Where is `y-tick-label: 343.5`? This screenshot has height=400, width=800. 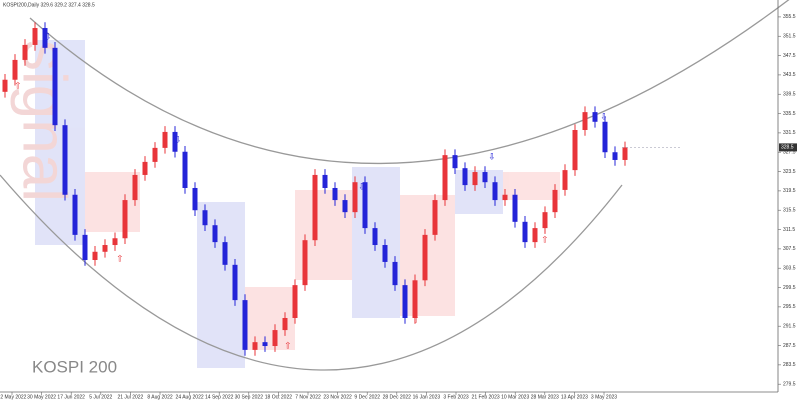
y-tick-label: 343.5 is located at coordinates (789, 75).